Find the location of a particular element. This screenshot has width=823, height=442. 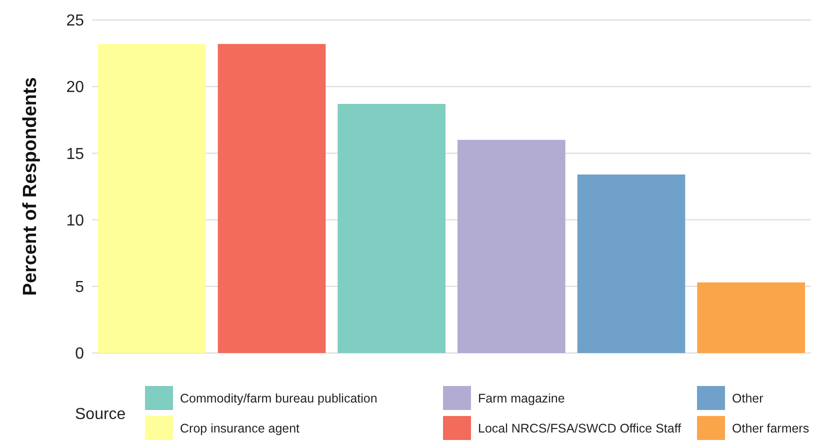

y-tick-label: 10 is located at coordinates (75, 221).